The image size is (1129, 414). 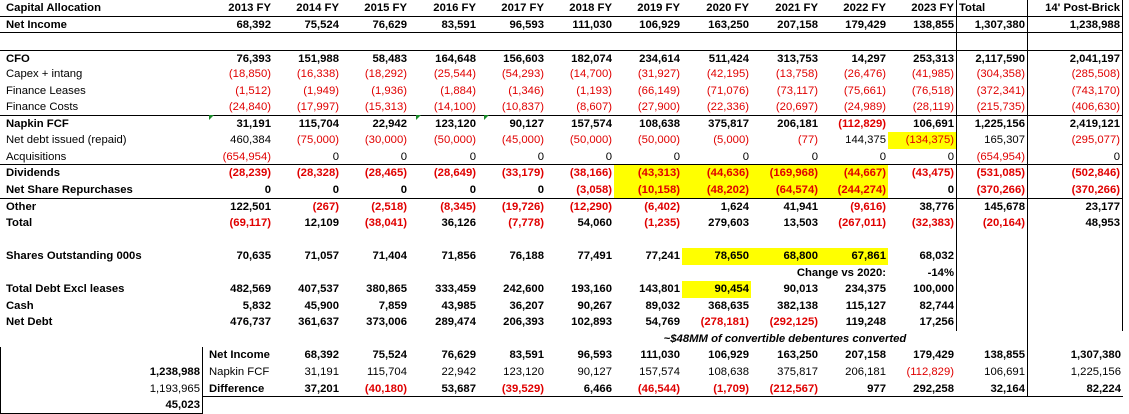 What do you see at coordinates (512, 107) in the screenshot?
I see `value-cell: (10,837)` at bounding box center [512, 107].